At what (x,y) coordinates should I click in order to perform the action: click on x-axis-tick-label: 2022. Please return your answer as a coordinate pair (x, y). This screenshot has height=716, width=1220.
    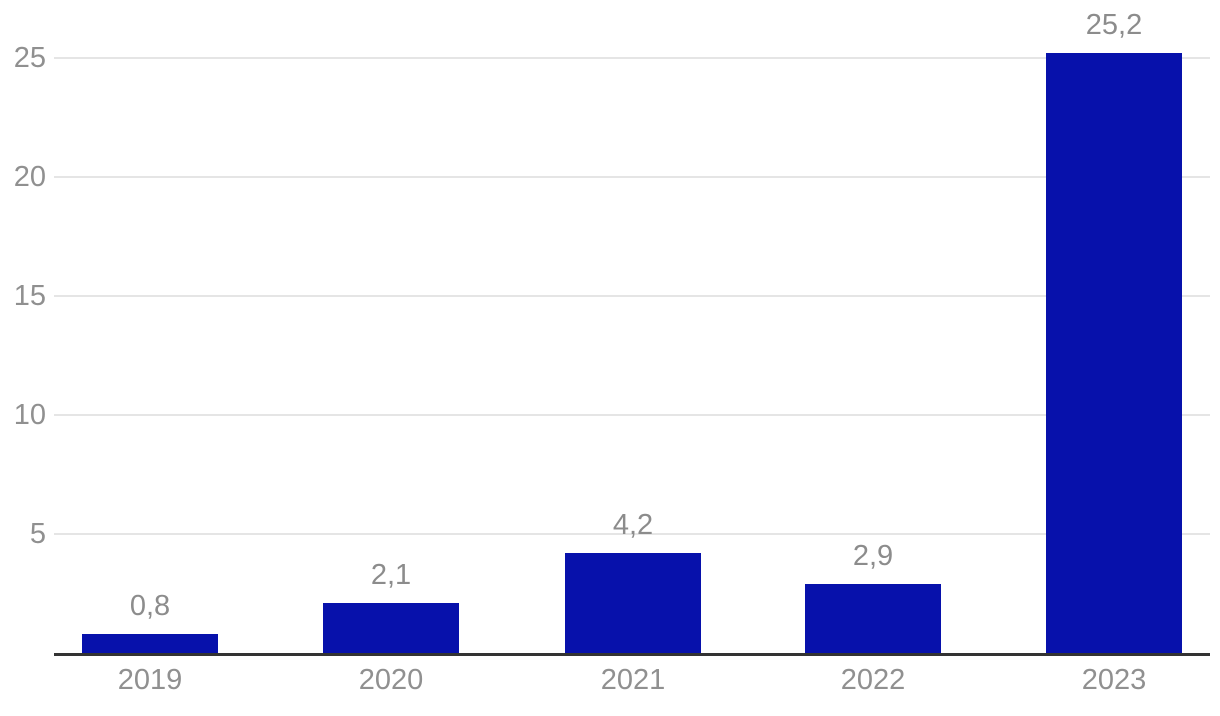
    Looking at the image, I should click on (873, 680).